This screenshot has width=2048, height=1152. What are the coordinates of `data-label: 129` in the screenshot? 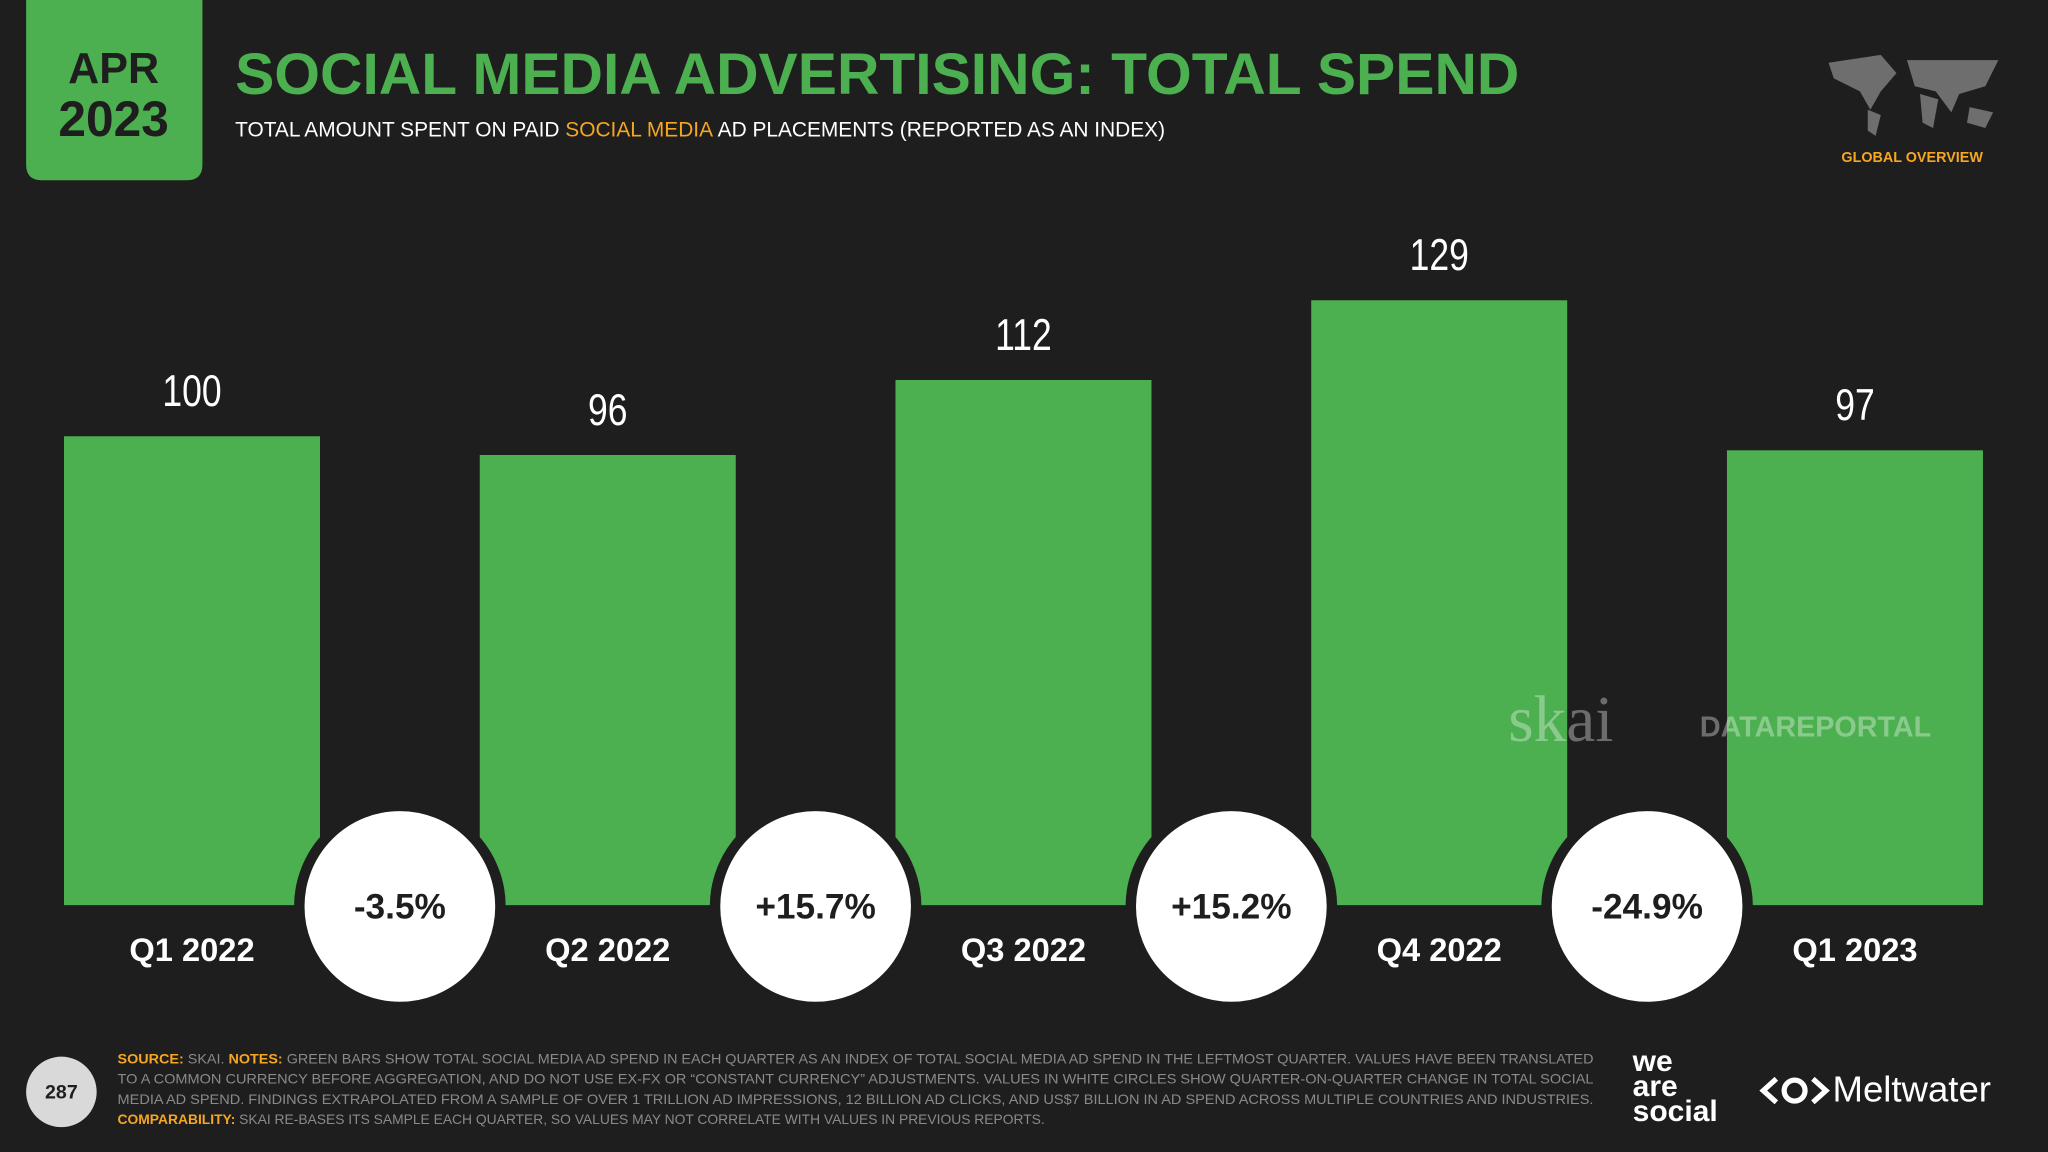 It's located at (1439, 255).